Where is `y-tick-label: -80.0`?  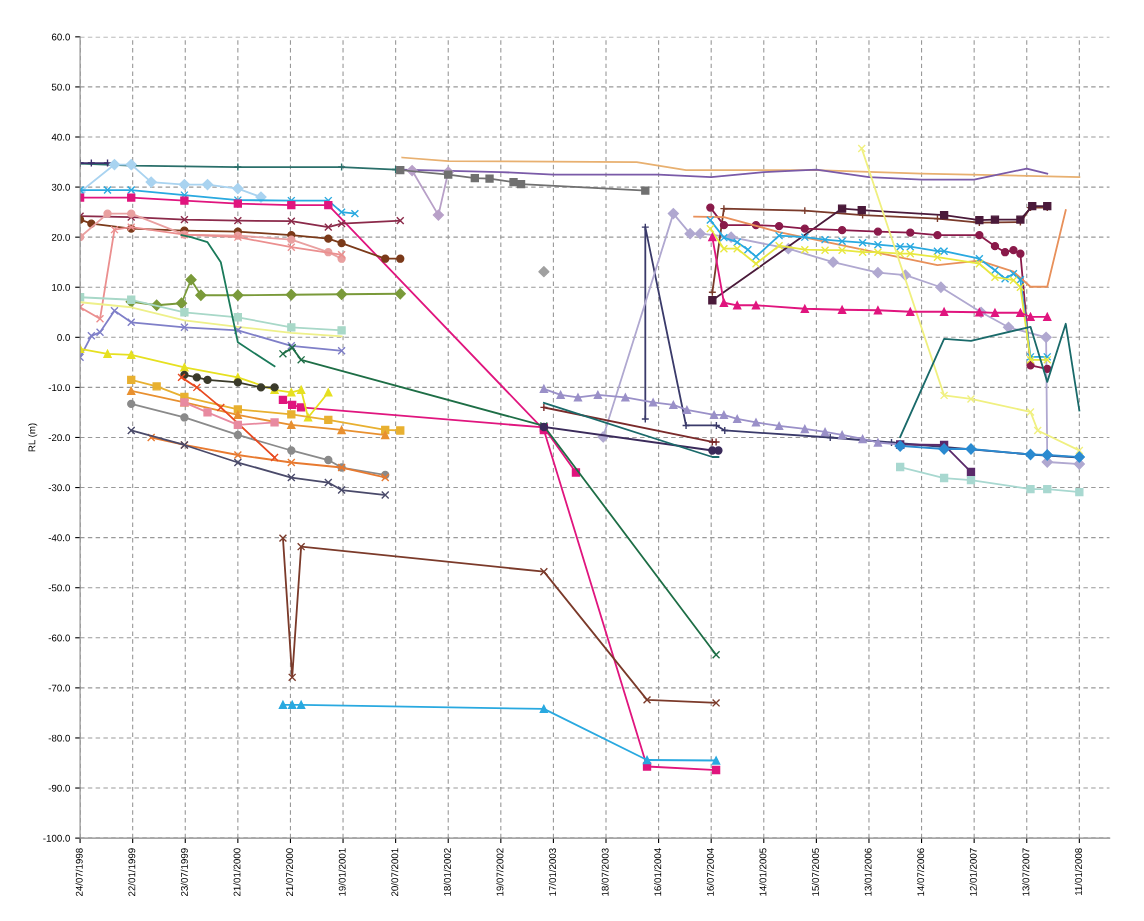 y-tick-label: -80.0 is located at coordinates (59, 738).